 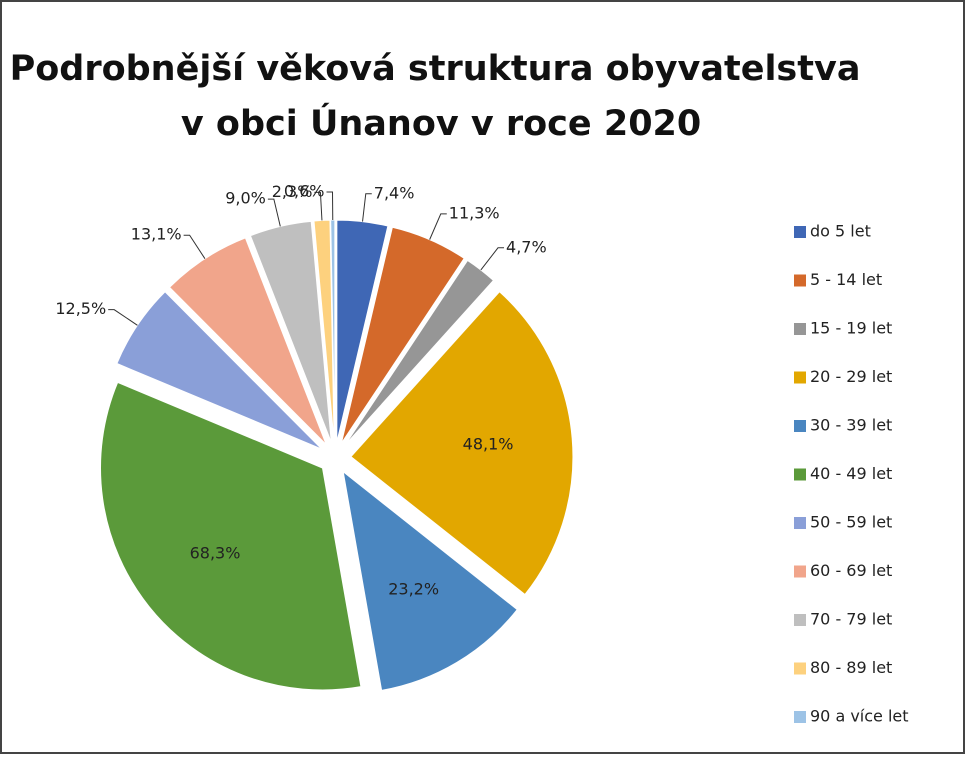 What do you see at coordinates (851, 425) in the screenshot?
I see `legend-label: 30 - 39 let` at bounding box center [851, 425].